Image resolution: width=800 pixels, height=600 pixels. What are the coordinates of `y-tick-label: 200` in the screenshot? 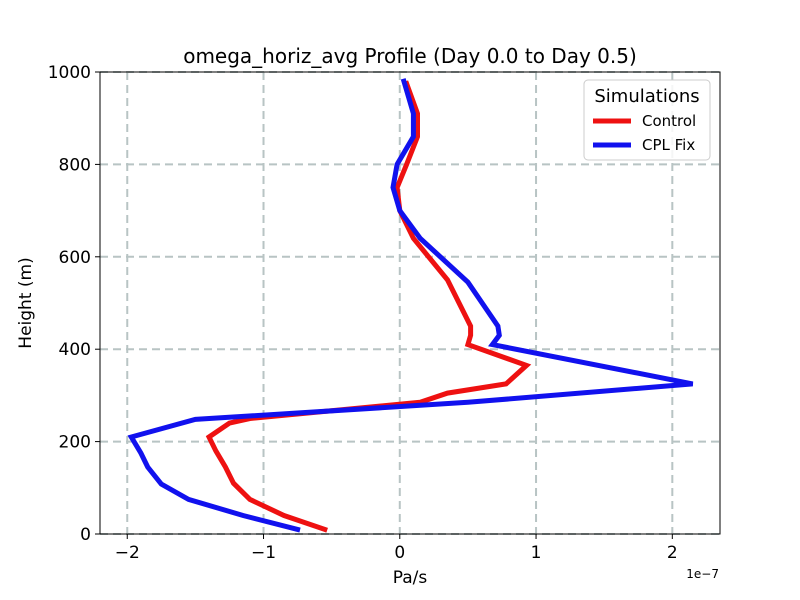 It's located at (75, 443).